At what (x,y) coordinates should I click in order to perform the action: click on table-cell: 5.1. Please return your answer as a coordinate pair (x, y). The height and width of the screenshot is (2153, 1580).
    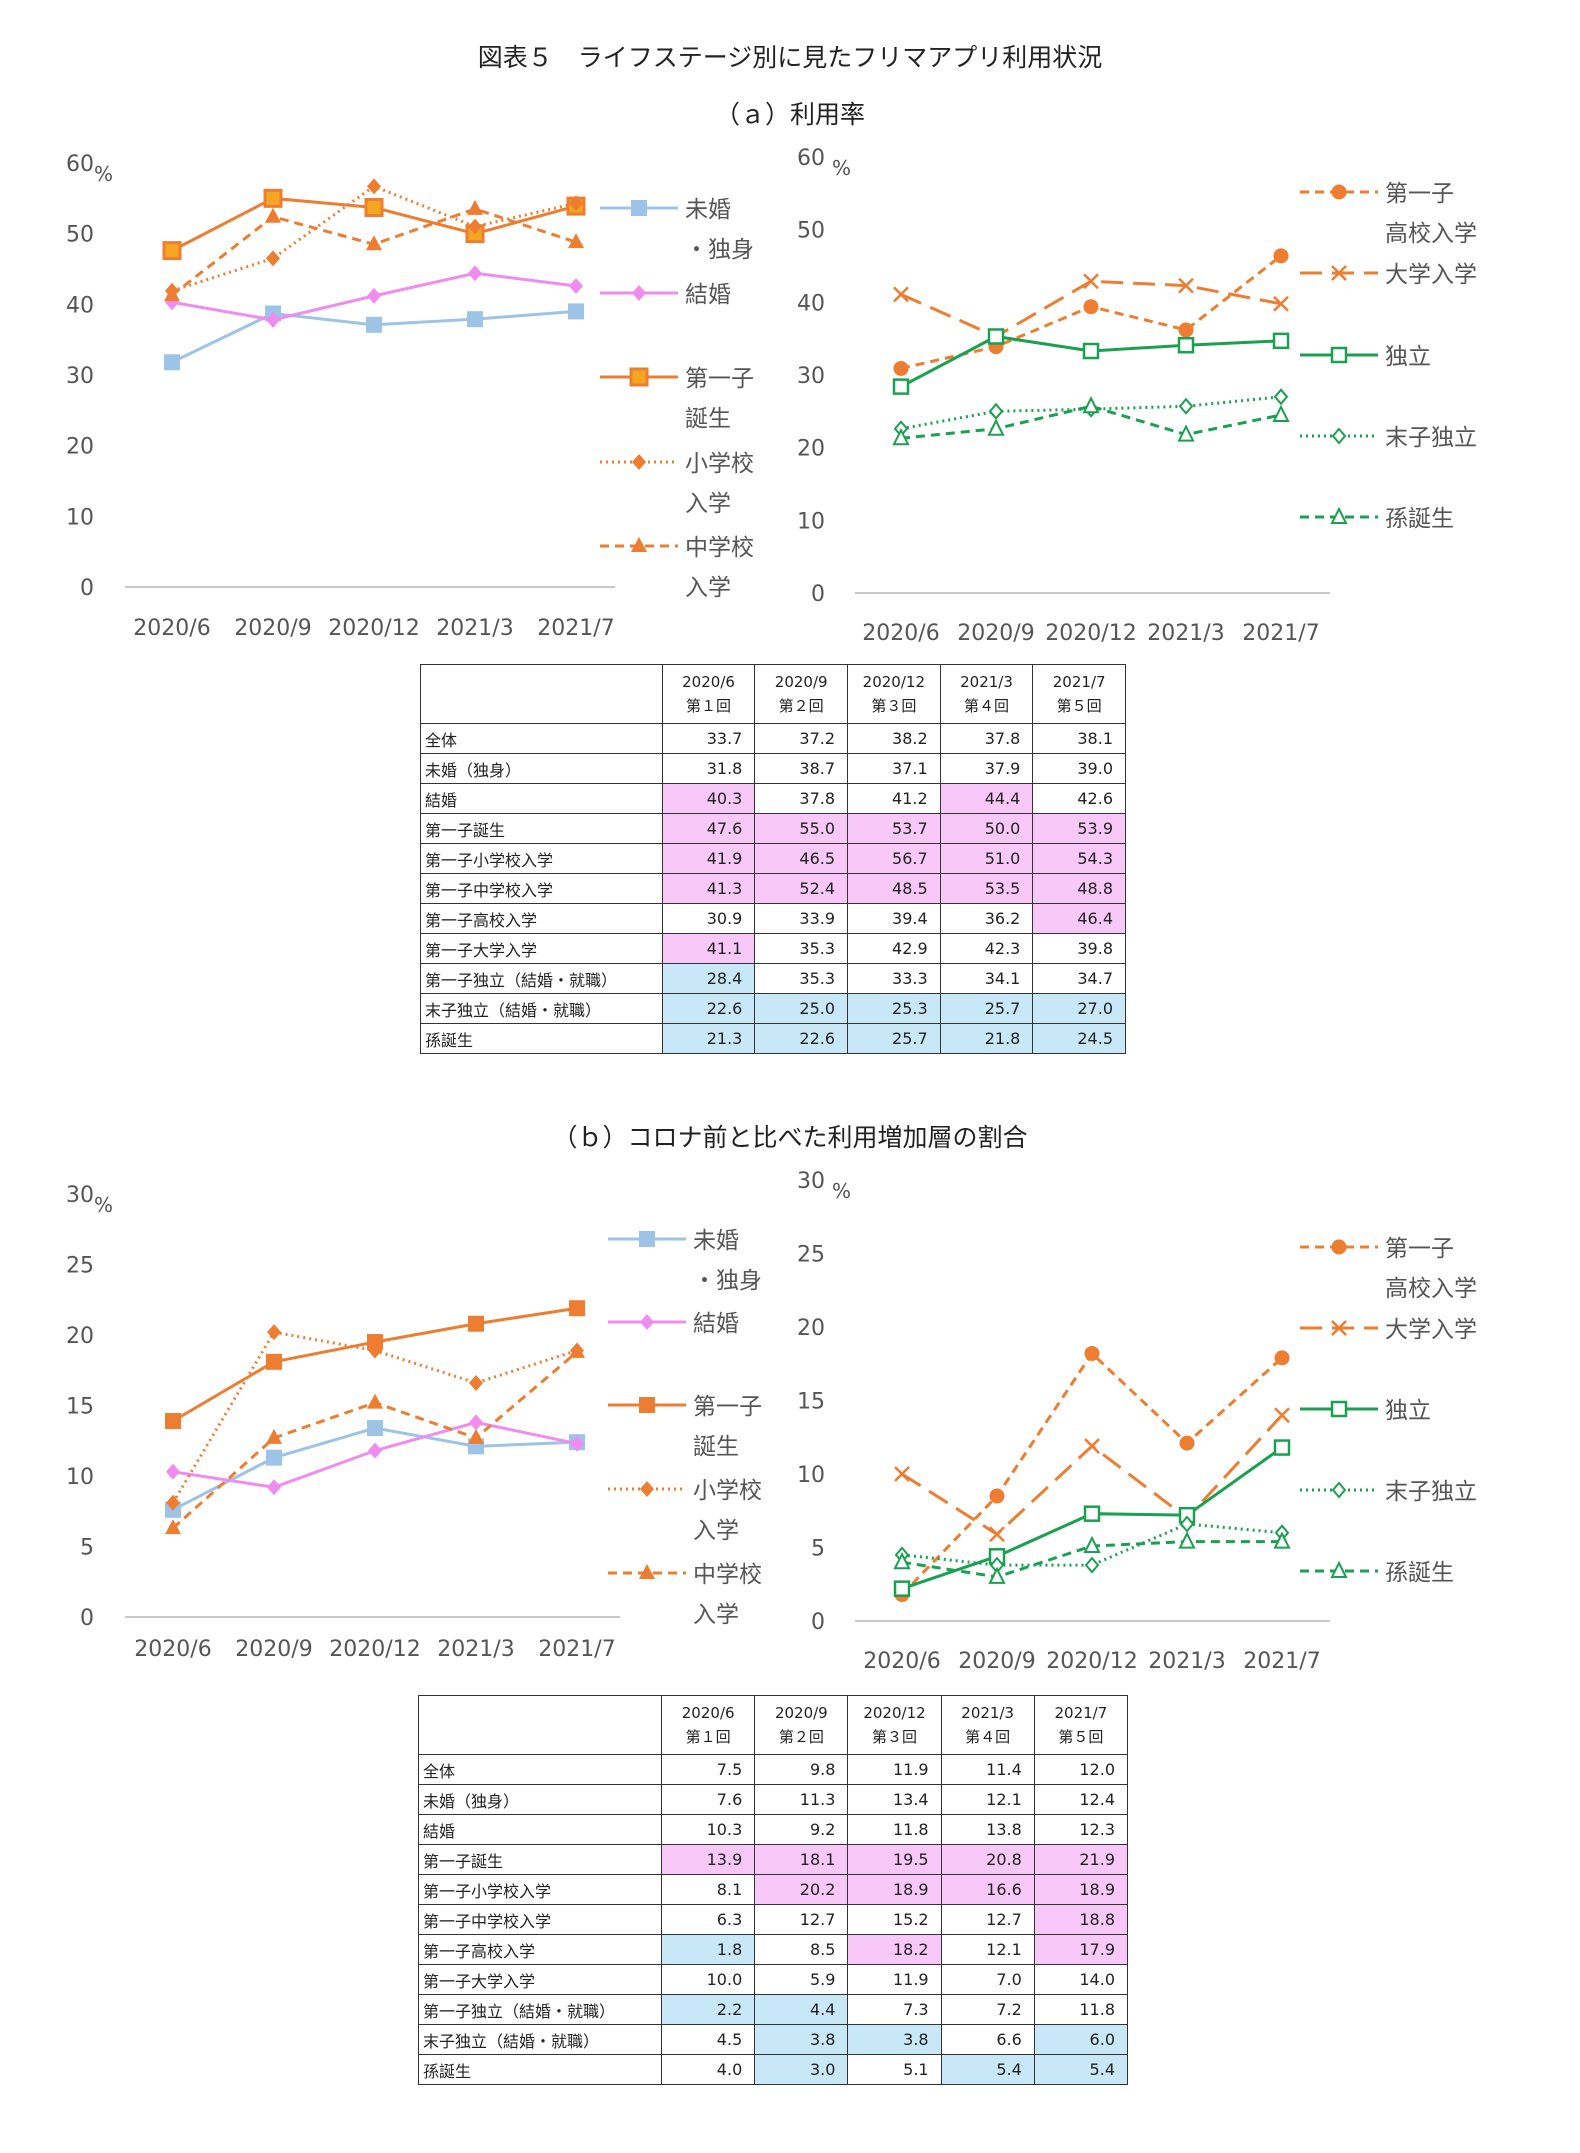
    Looking at the image, I should click on (894, 2069).